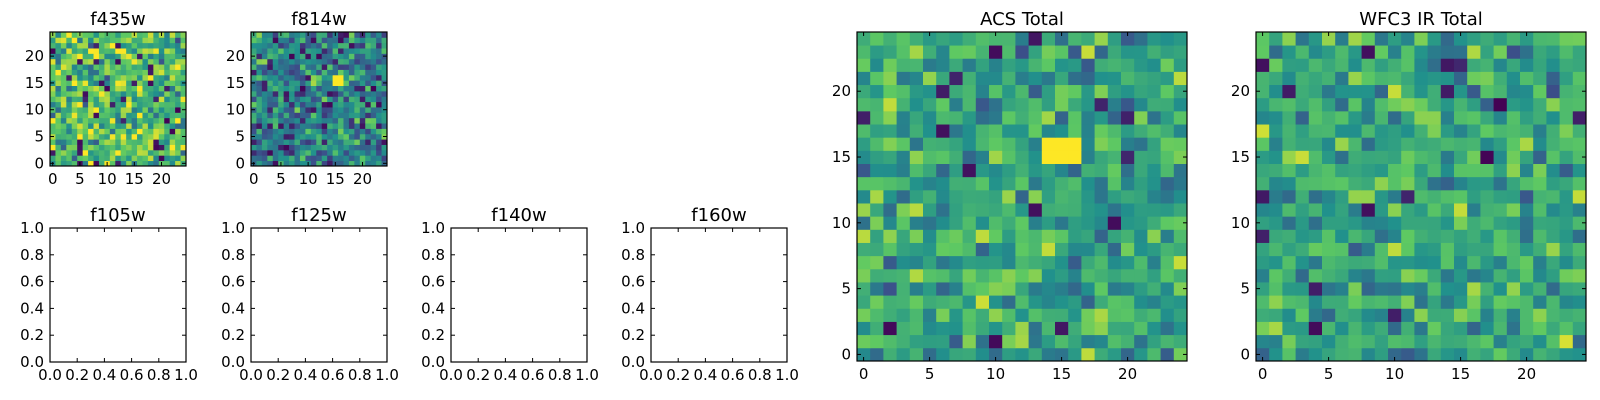 The image size is (1600, 400). Describe the element at coordinates (80, 179) in the screenshot. I see `x-tick-label: 5` at that location.